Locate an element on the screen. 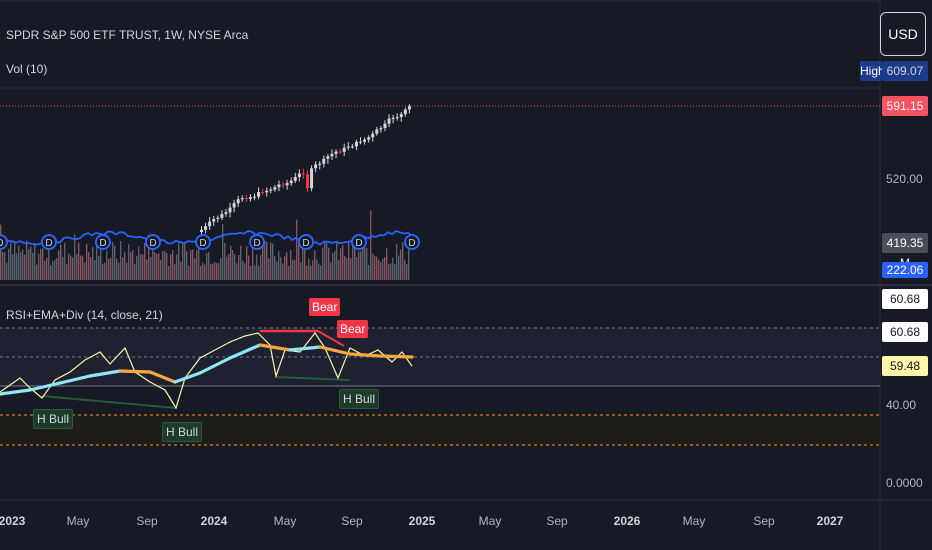 This screenshot has height=550, width=932. dividend-marker is located at coordinates (203, 242).